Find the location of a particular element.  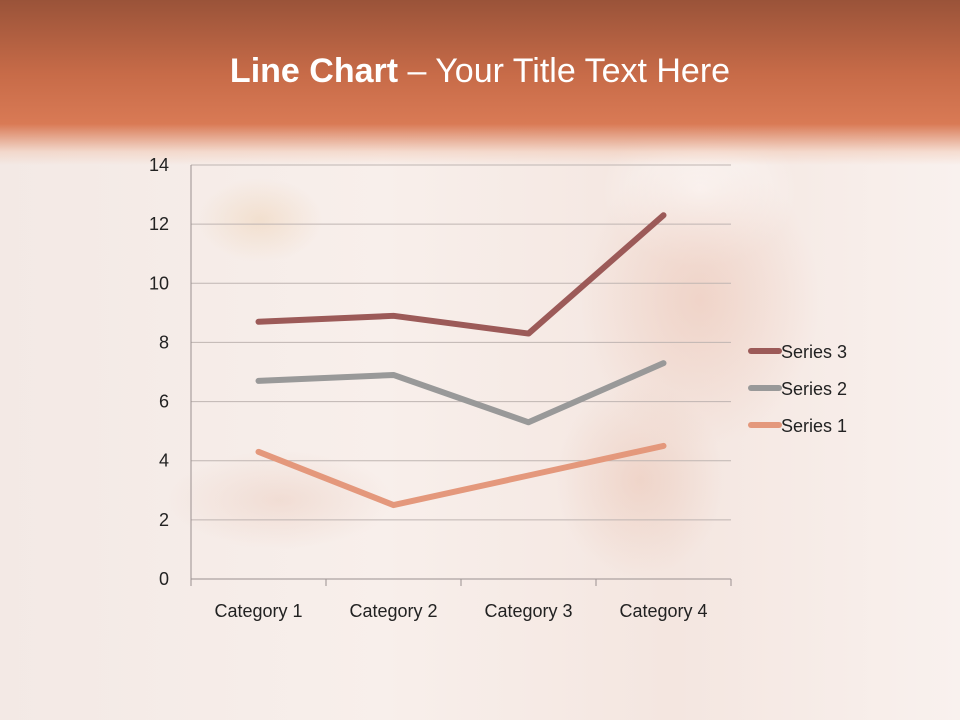

y-tick-label: 4 is located at coordinates (164, 461).